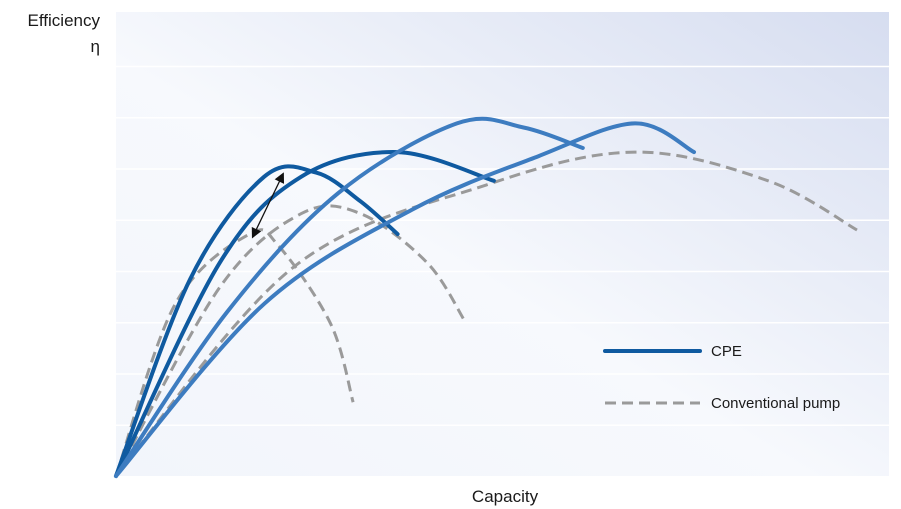  What do you see at coordinates (775, 403) in the screenshot?
I see `legend-label-conventional-pump: Conventional pump` at bounding box center [775, 403].